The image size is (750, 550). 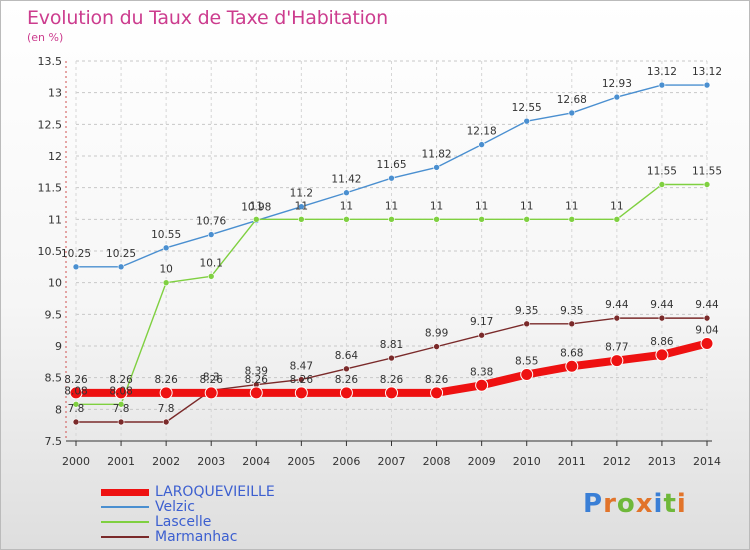 I want to click on y-tick-label: 10.5, so click(x=50, y=251).